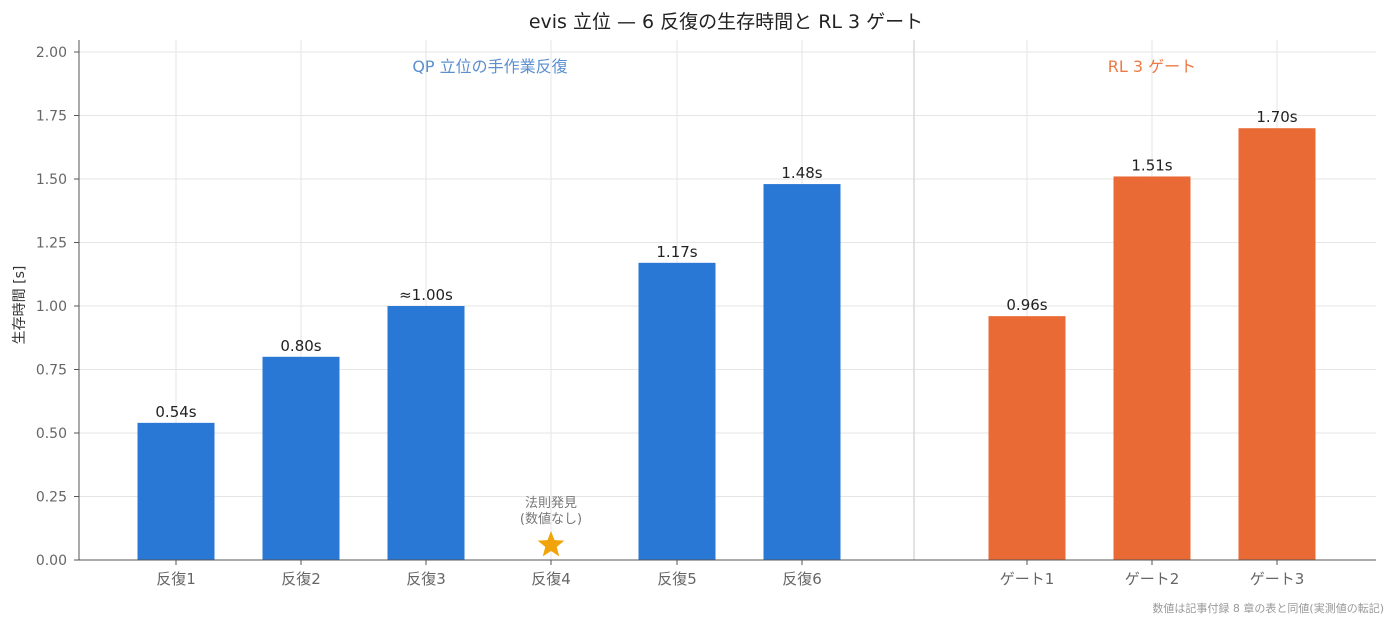 The height and width of the screenshot is (626, 1398). What do you see at coordinates (551, 503) in the screenshot?
I see `annotation-label: 法則発見` at bounding box center [551, 503].